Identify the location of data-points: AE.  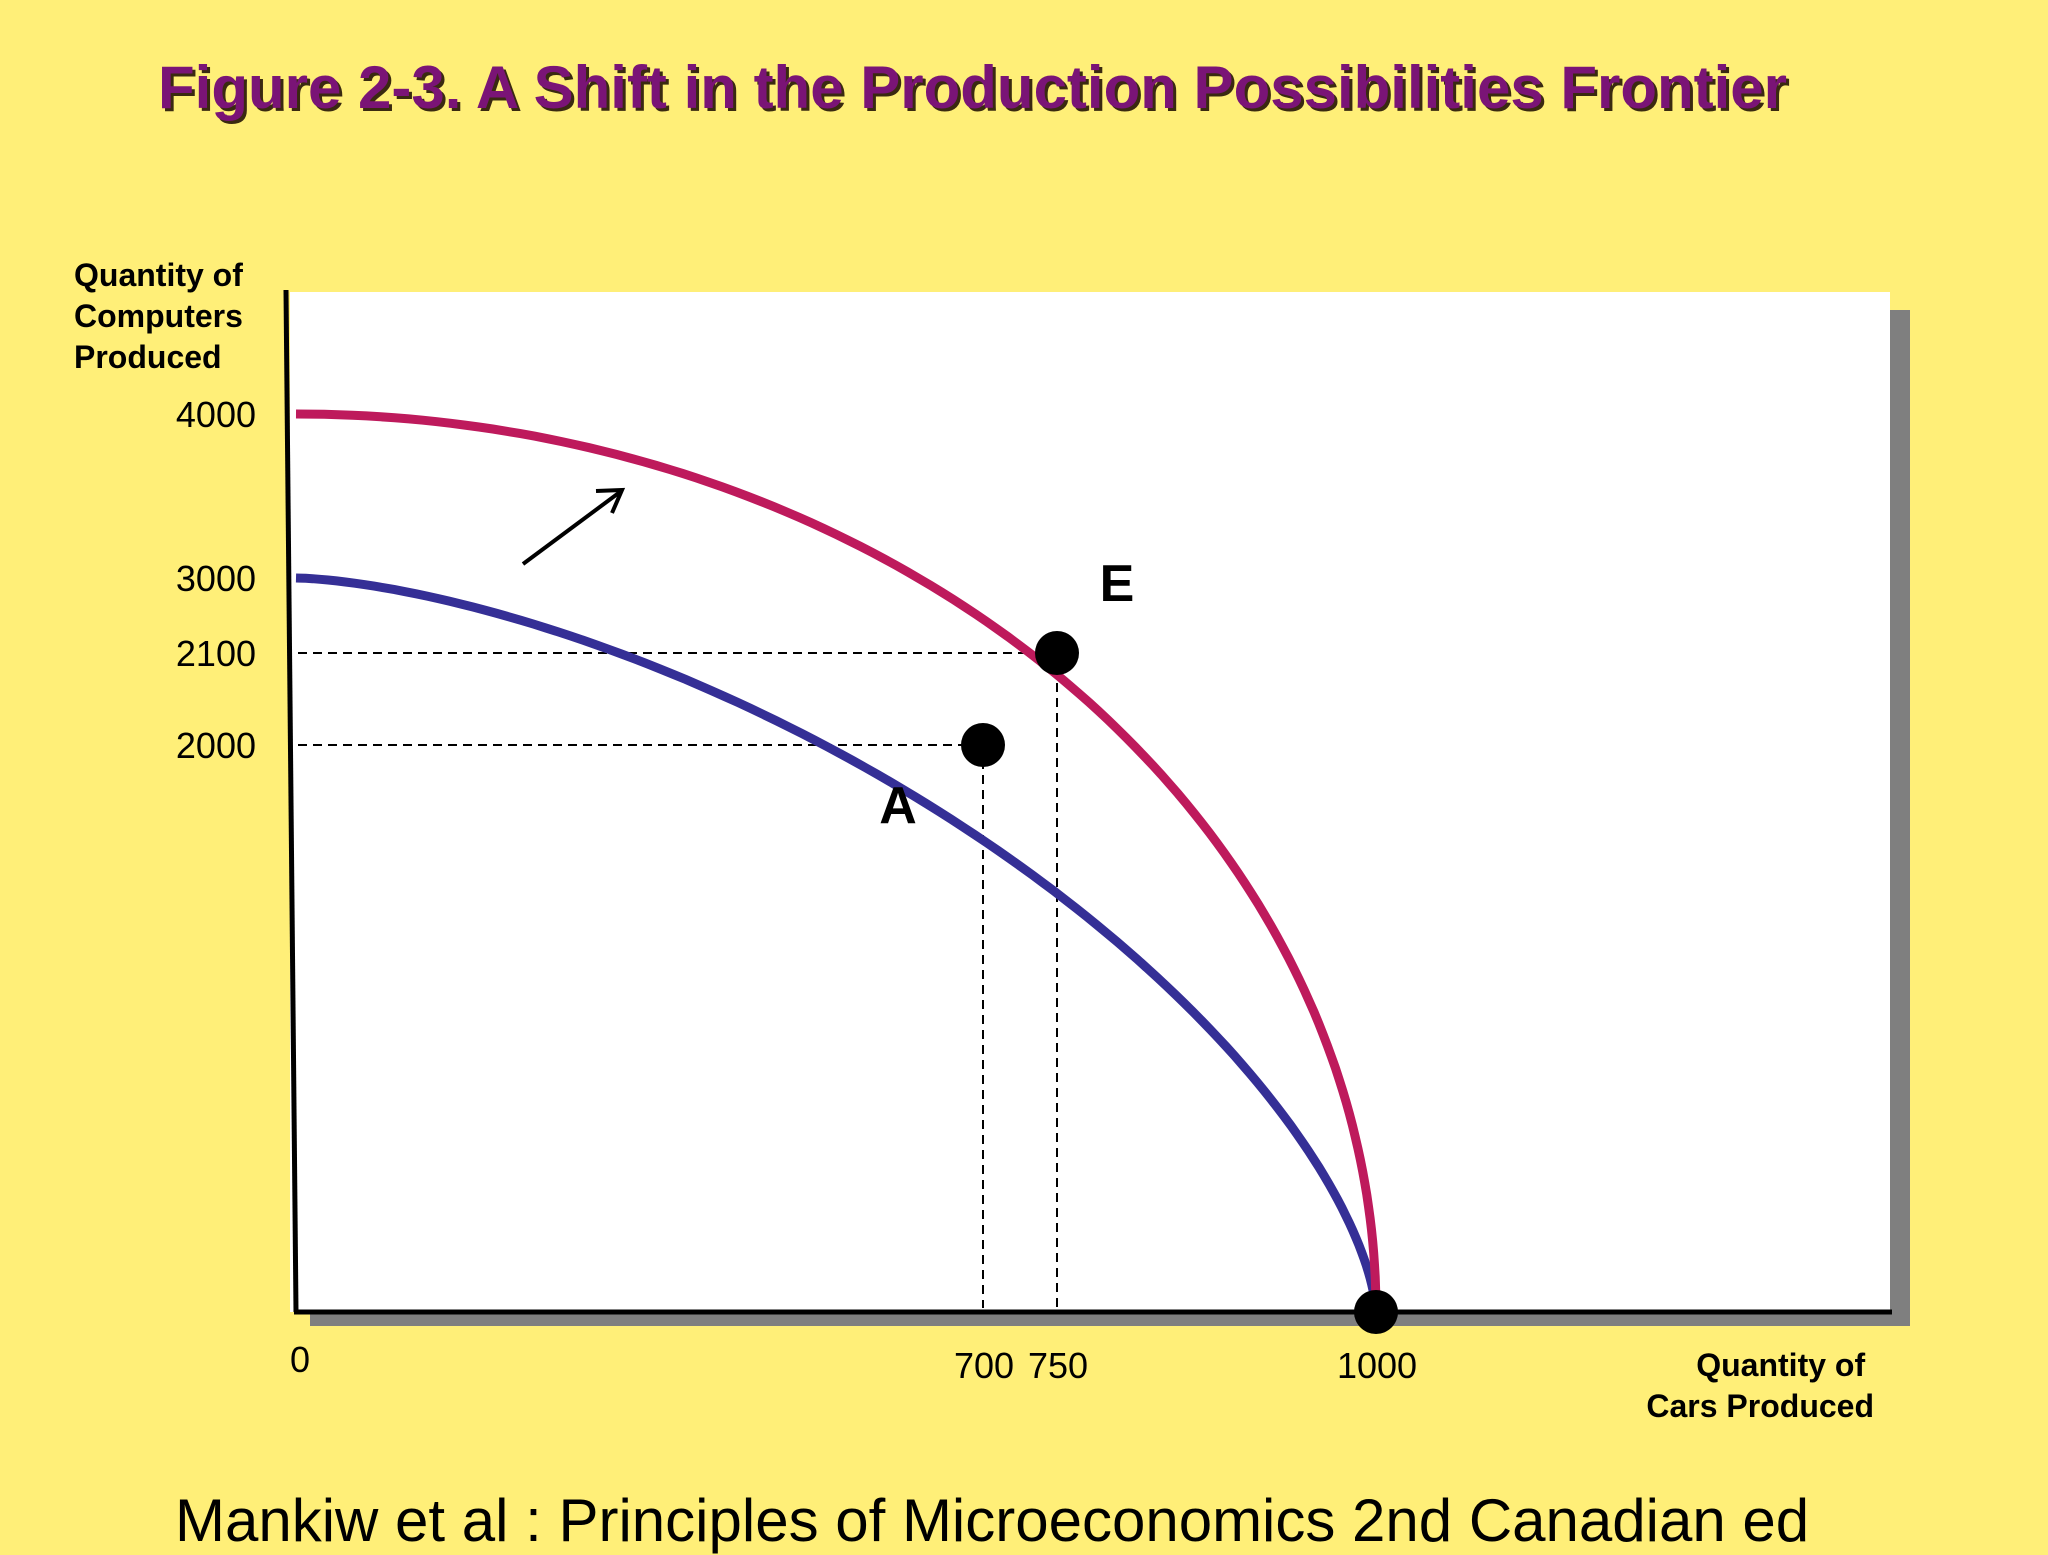
(1138, 944).